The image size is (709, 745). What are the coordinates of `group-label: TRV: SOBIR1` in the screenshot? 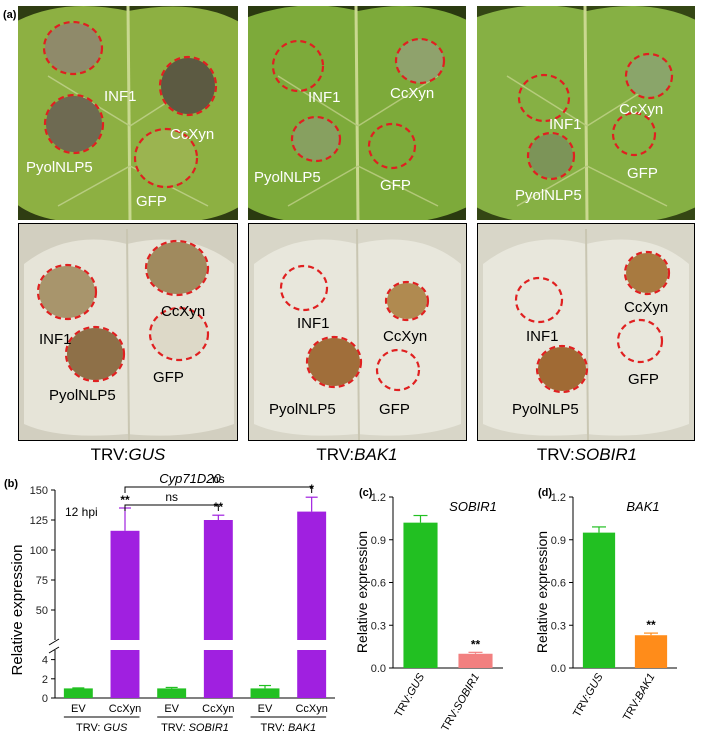 It's located at (195, 728).